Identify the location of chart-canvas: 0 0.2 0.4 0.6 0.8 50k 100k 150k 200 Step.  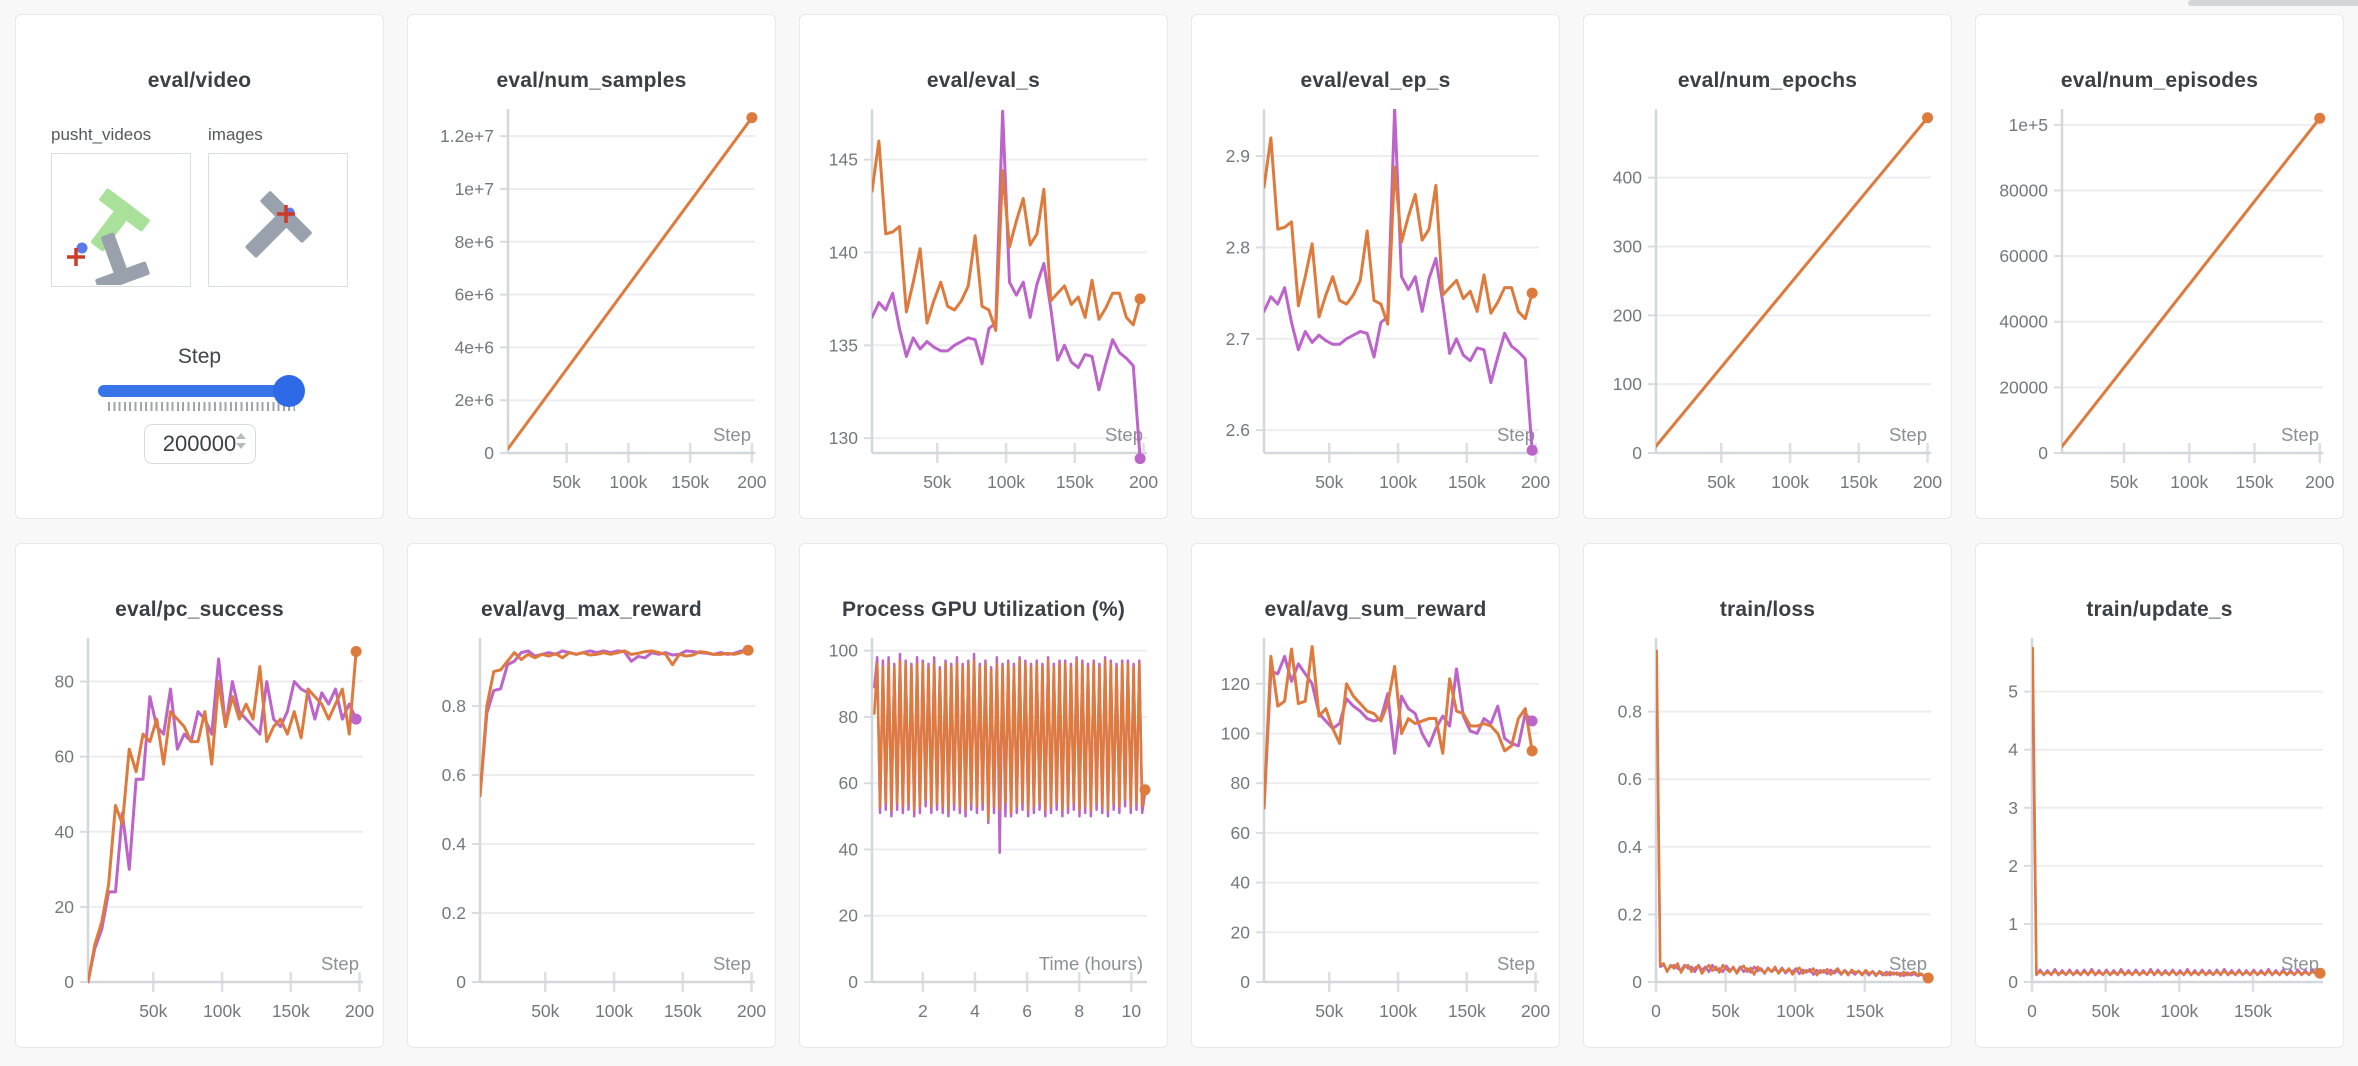
(591, 832).